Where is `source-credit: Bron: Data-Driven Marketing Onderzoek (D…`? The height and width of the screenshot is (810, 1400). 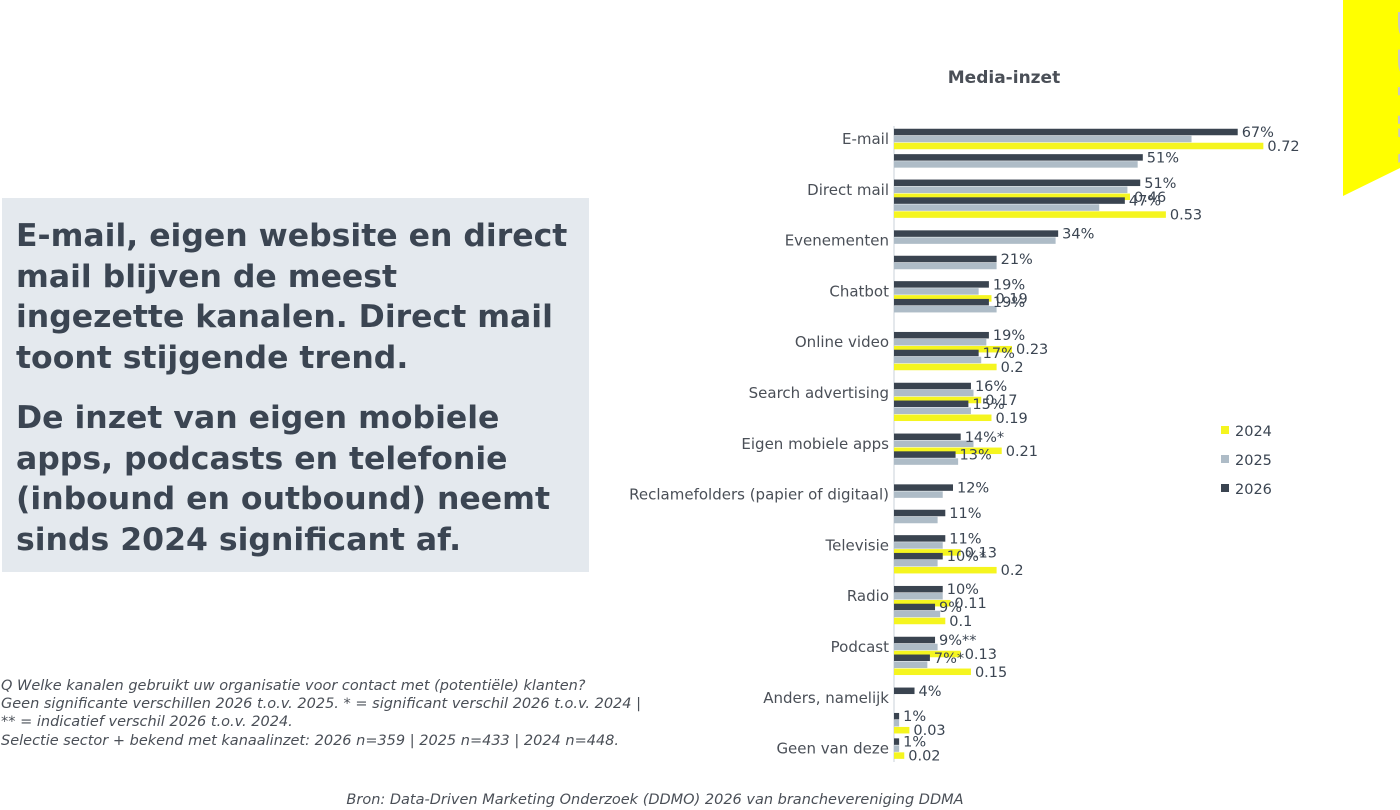 source-credit: Bron: Data-Driven Marketing Onderzoek (D… is located at coordinates (655, 800).